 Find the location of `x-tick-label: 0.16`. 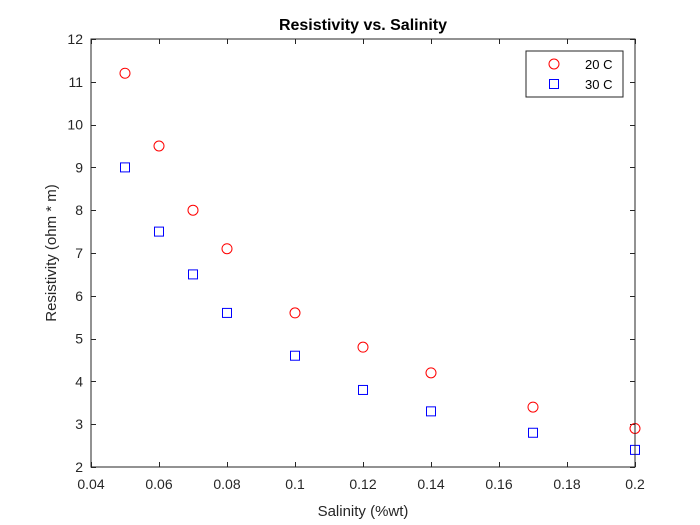

x-tick-label: 0.16 is located at coordinates (498, 484).